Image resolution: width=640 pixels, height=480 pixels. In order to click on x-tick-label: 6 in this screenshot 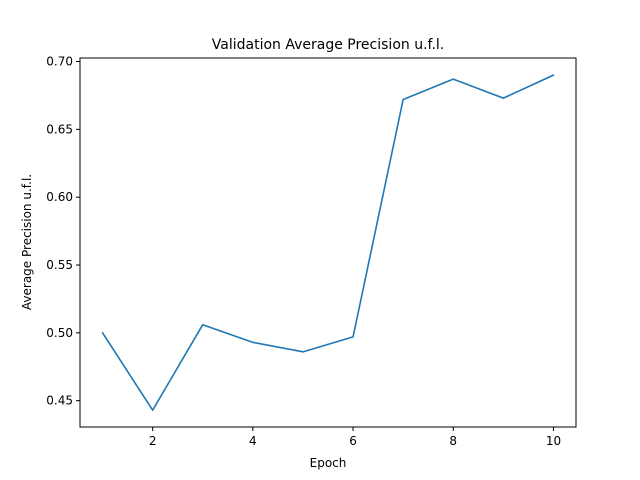, I will do `click(353, 441)`.